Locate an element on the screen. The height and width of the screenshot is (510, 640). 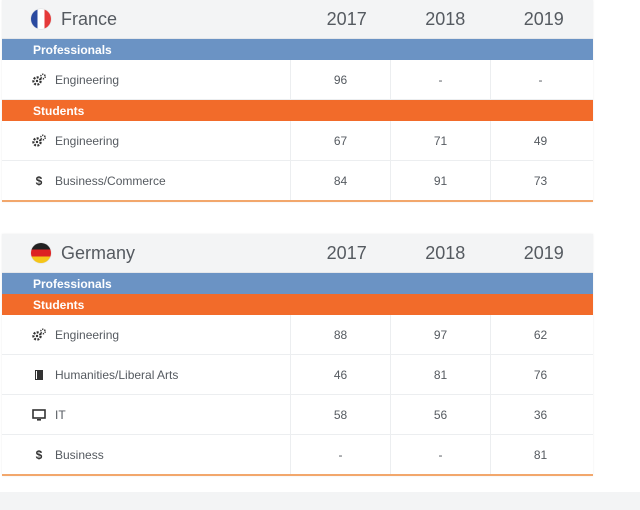
value-cell: 97 is located at coordinates (440, 334).